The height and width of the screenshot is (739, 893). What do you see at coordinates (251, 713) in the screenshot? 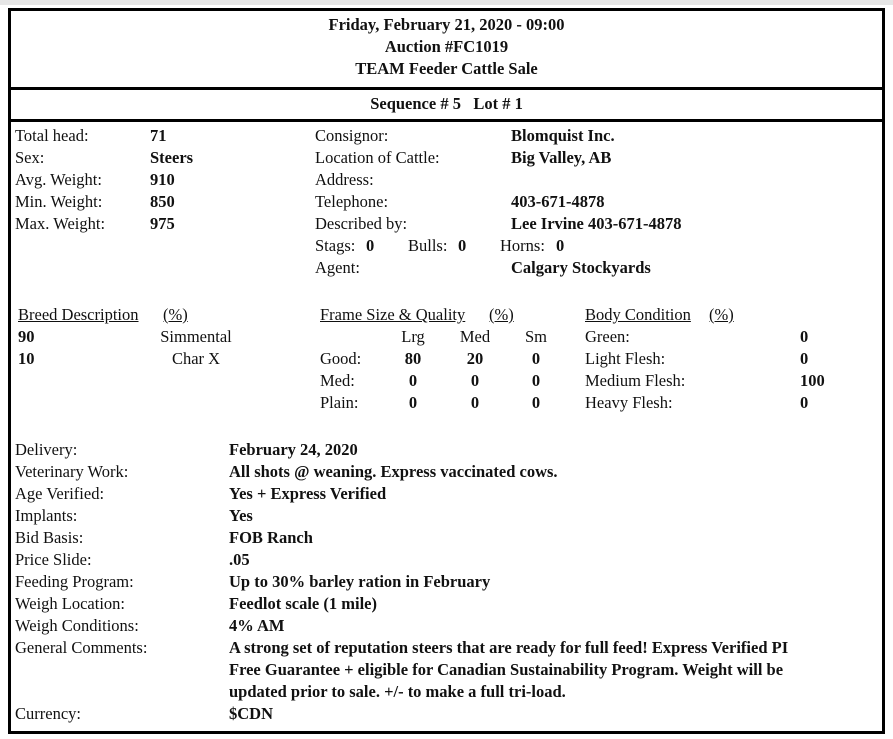
I see `currency-value: $CDN` at bounding box center [251, 713].